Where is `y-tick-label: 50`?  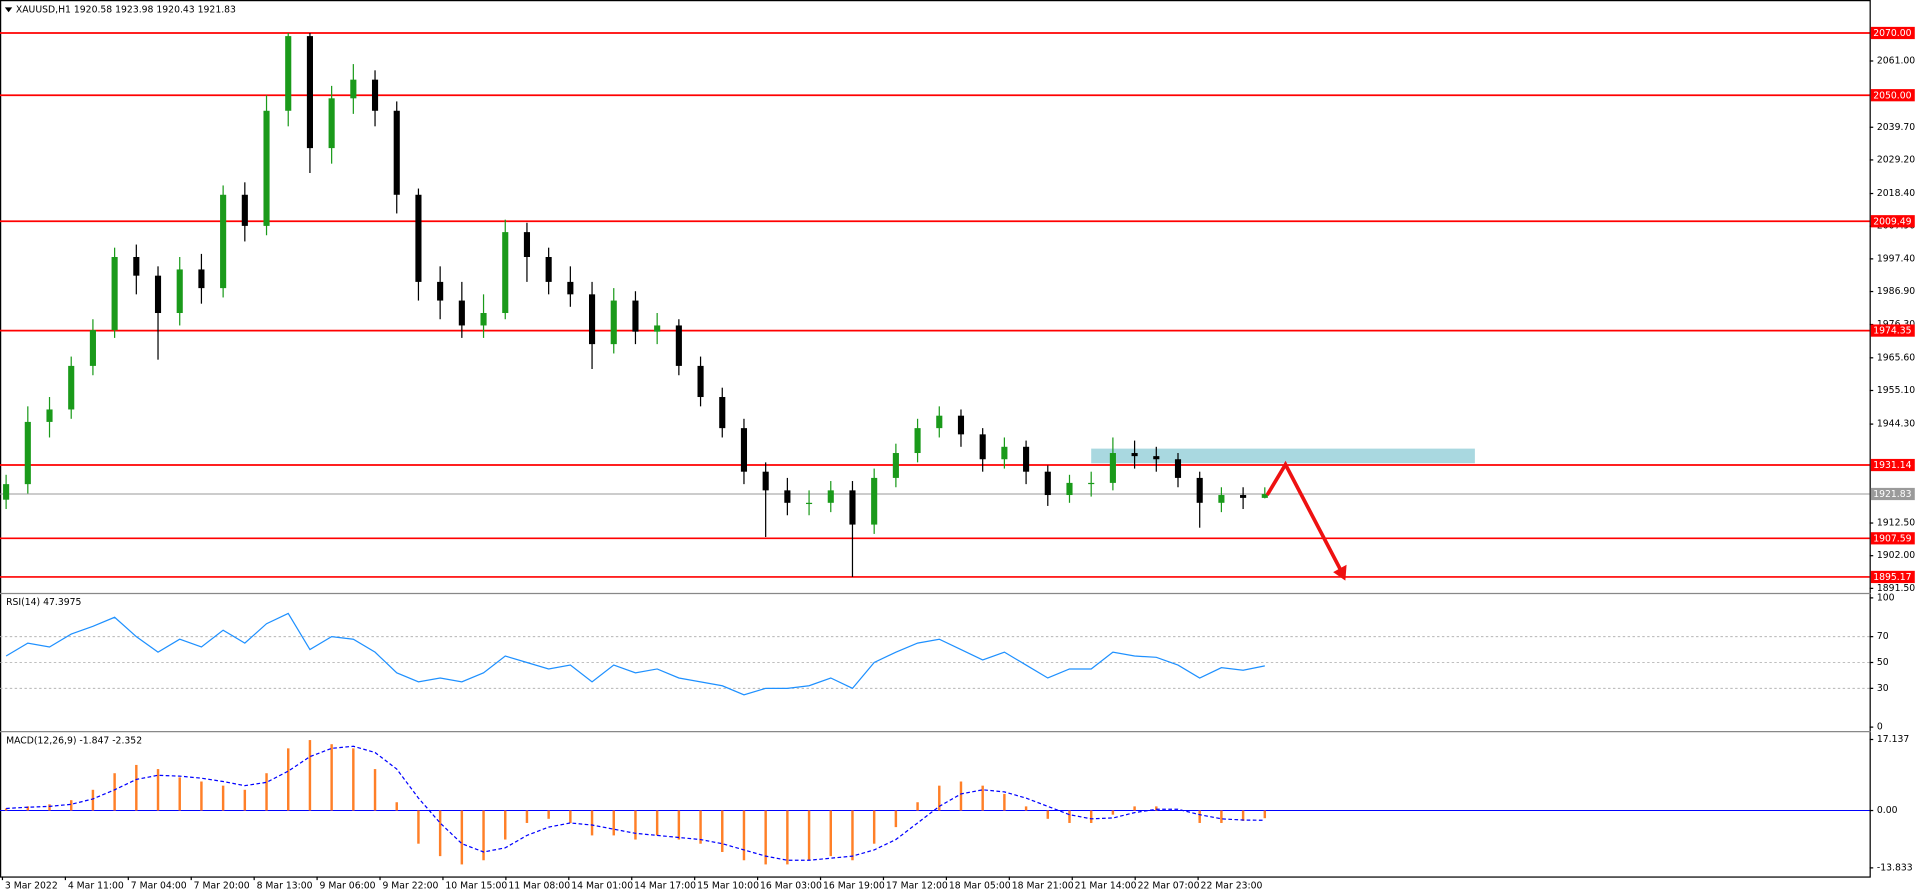
y-tick-label: 50 is located at coordinates (1883, 662).